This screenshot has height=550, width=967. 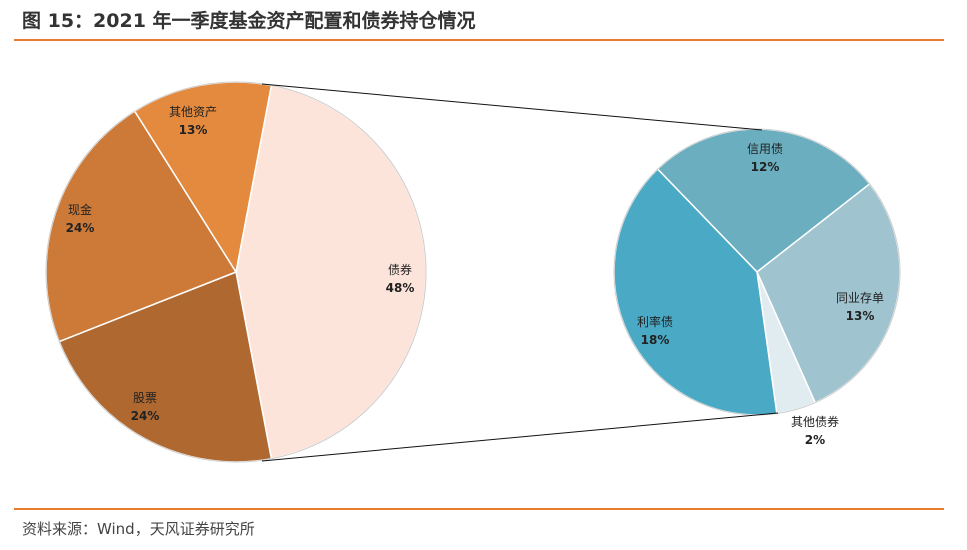 I want to click on figure-title: 图 15：2021 年一季度基金资产配置和债券持仓情况, so click(x=249, y=21).